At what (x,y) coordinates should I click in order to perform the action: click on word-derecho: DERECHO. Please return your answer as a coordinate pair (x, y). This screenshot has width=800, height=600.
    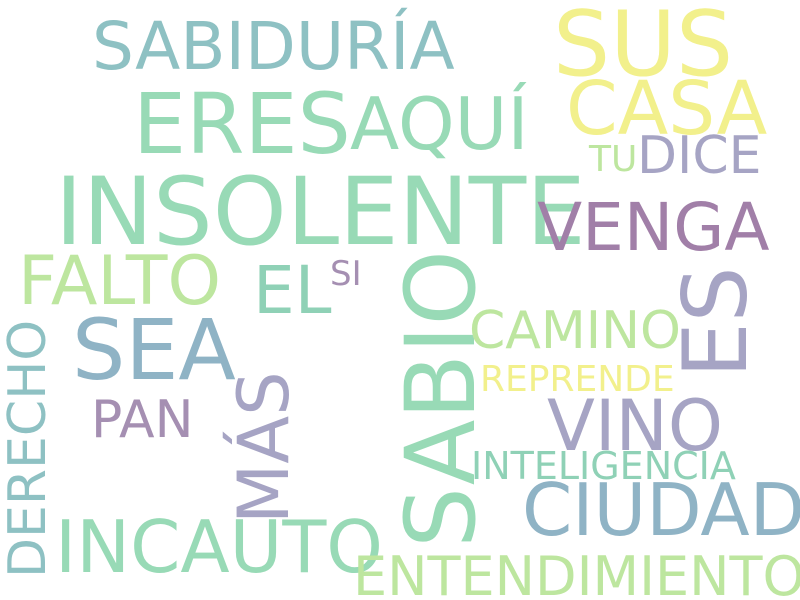
    Looking at the image, I should click on (29, 448).